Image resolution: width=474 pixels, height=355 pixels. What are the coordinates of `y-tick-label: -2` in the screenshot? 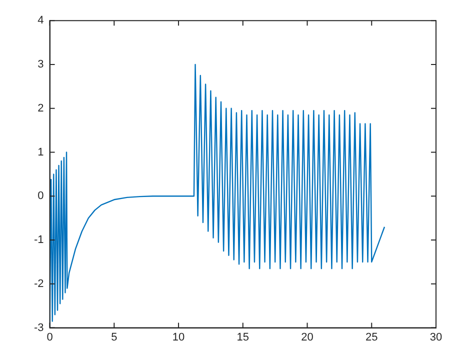 It's located at (39, 284).